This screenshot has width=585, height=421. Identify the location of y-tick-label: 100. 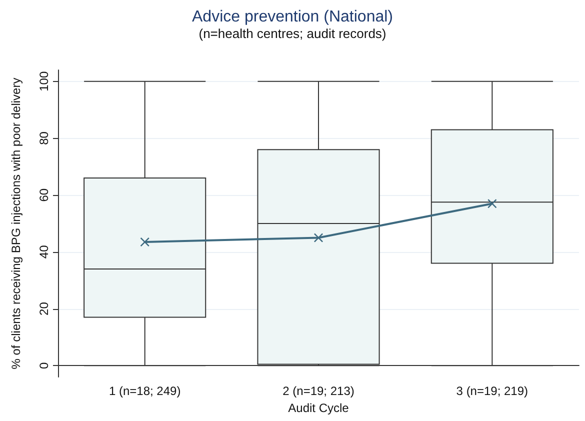
(44, 81).